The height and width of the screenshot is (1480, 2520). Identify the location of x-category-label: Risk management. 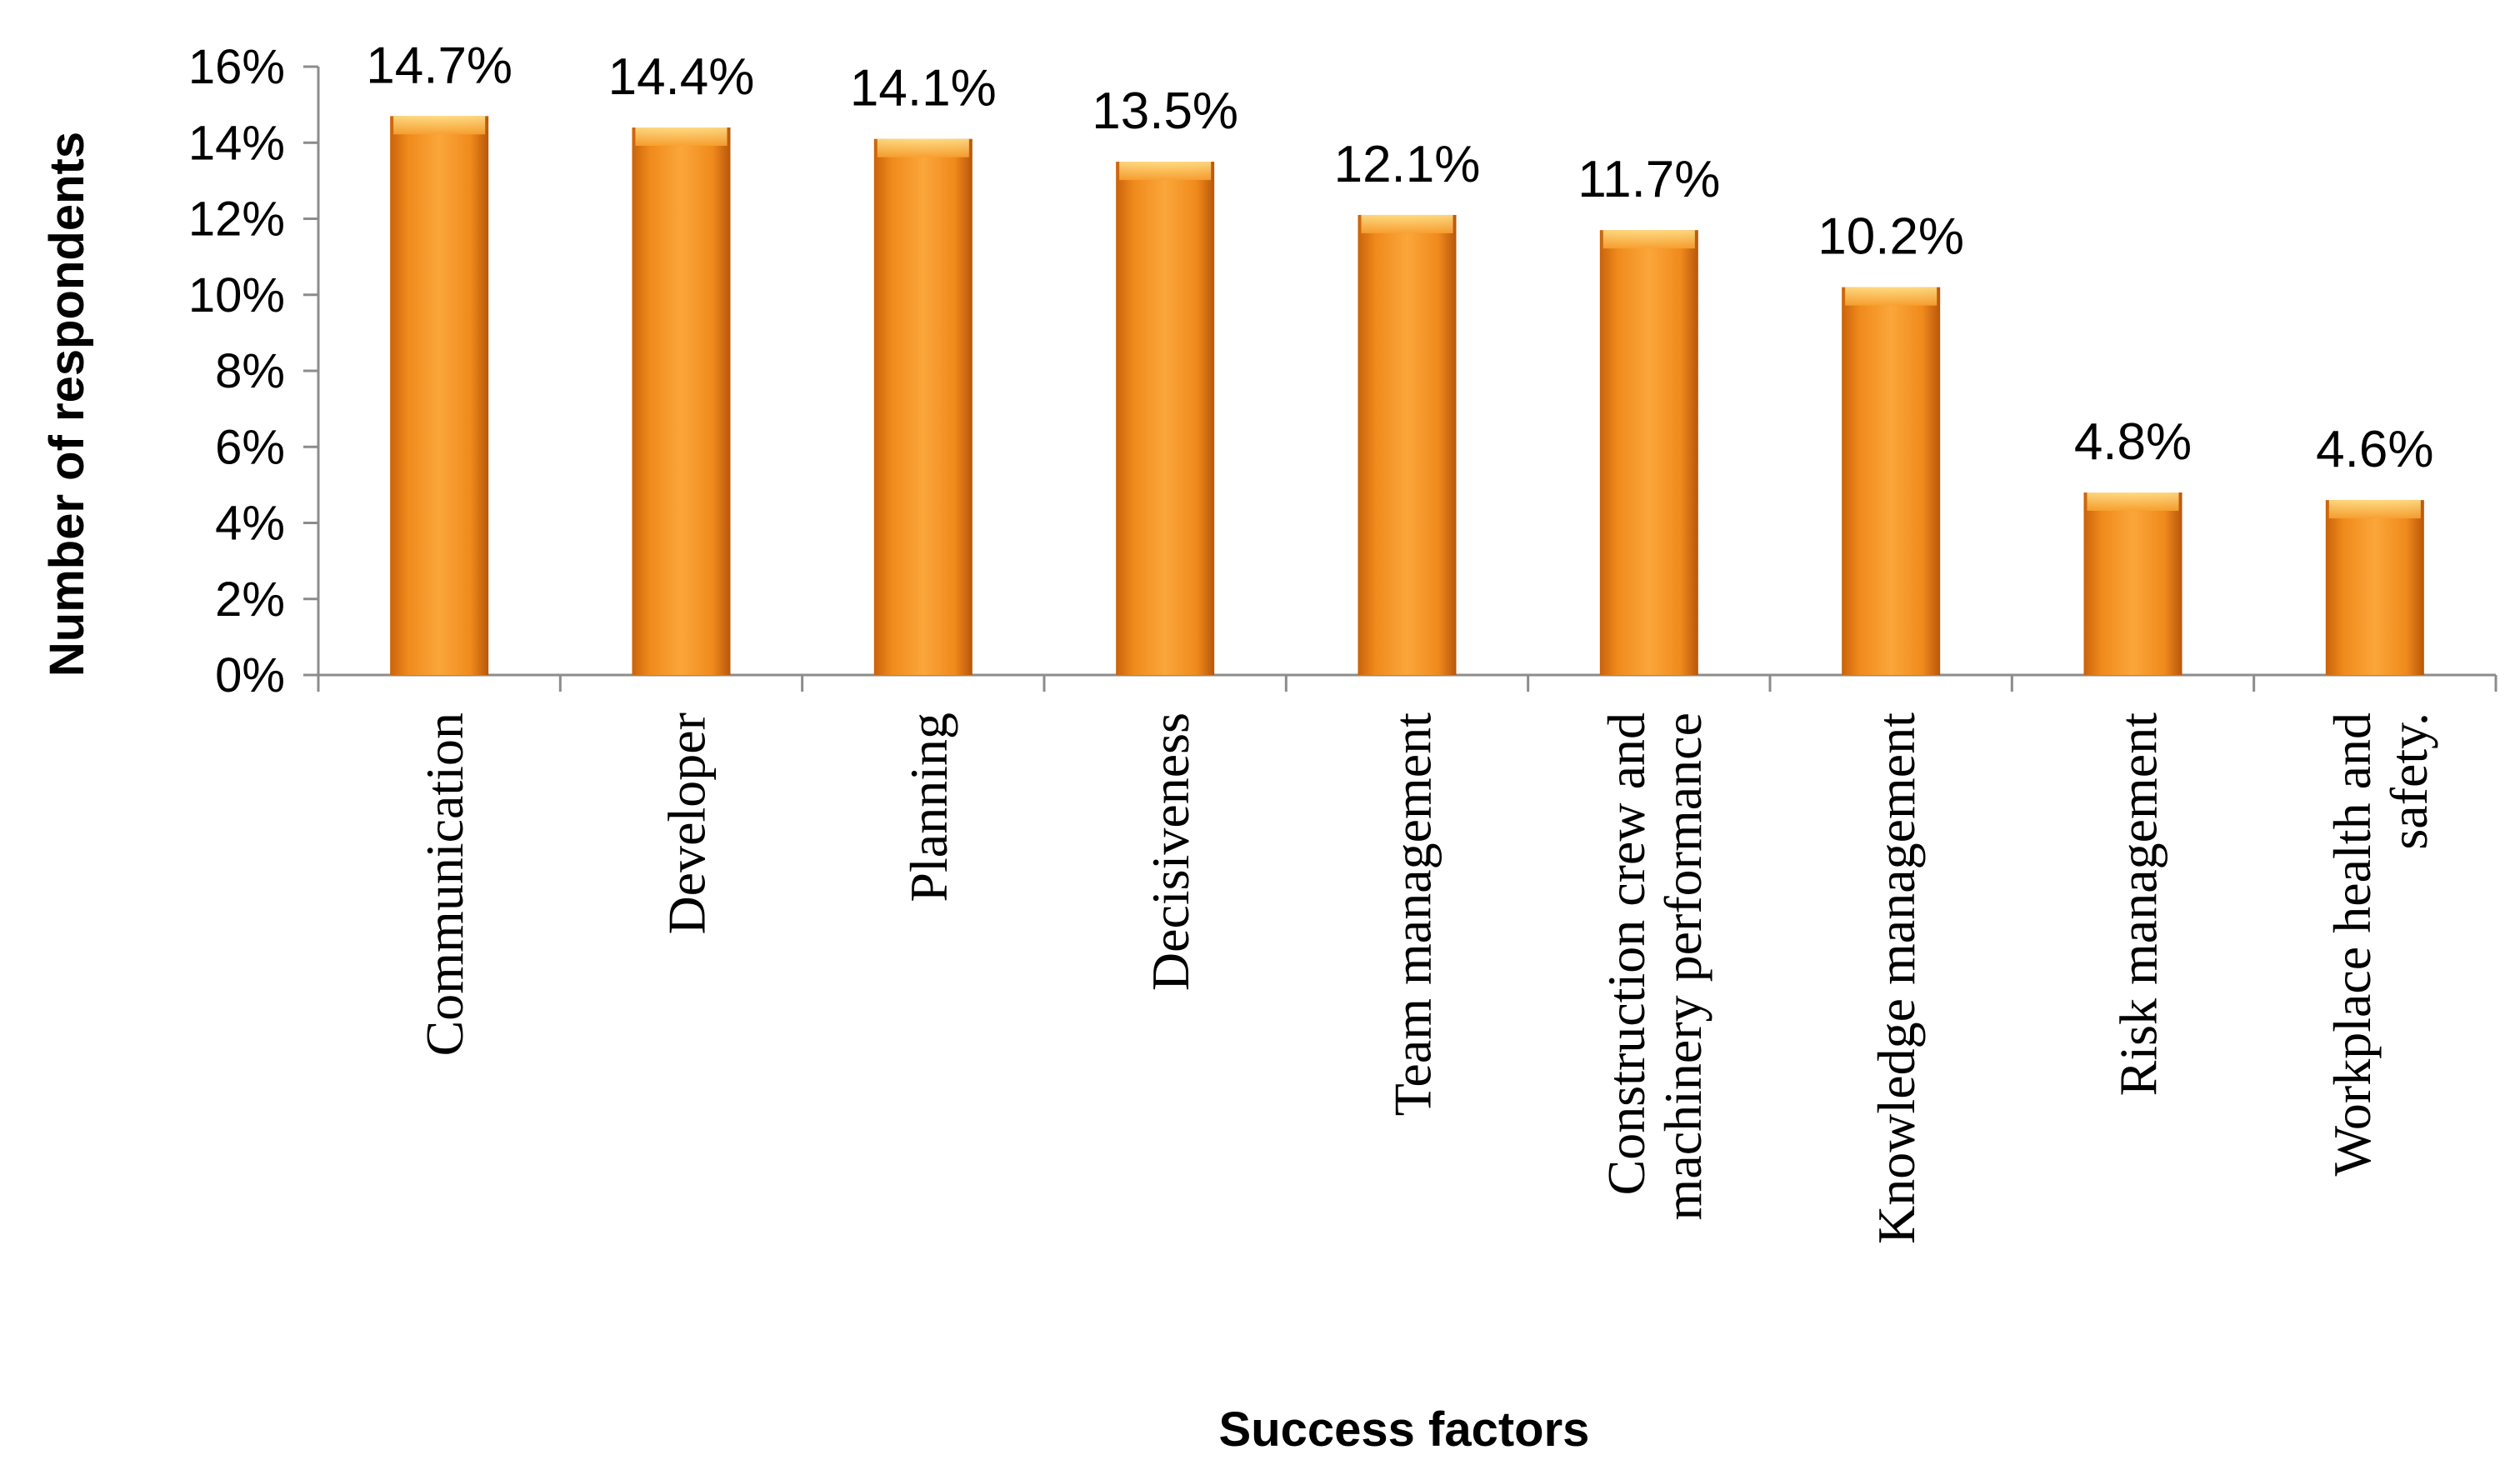
(2138, 904).